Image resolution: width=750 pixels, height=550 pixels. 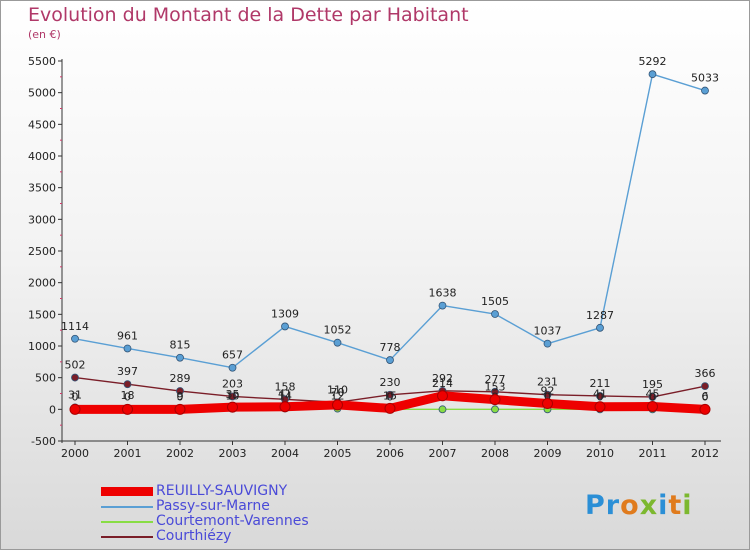 I want to click on y-tick-label: 0, so click(x=52, y=409).